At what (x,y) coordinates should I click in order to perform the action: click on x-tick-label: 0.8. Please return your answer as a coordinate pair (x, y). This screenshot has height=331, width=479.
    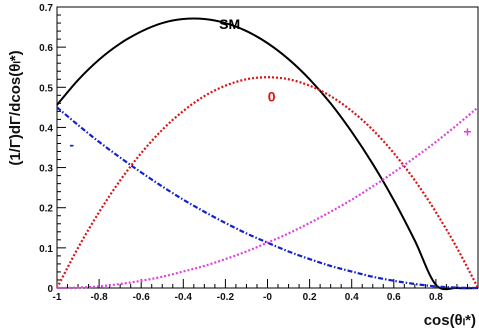
    Looking at the image, I should click on (436, 297).